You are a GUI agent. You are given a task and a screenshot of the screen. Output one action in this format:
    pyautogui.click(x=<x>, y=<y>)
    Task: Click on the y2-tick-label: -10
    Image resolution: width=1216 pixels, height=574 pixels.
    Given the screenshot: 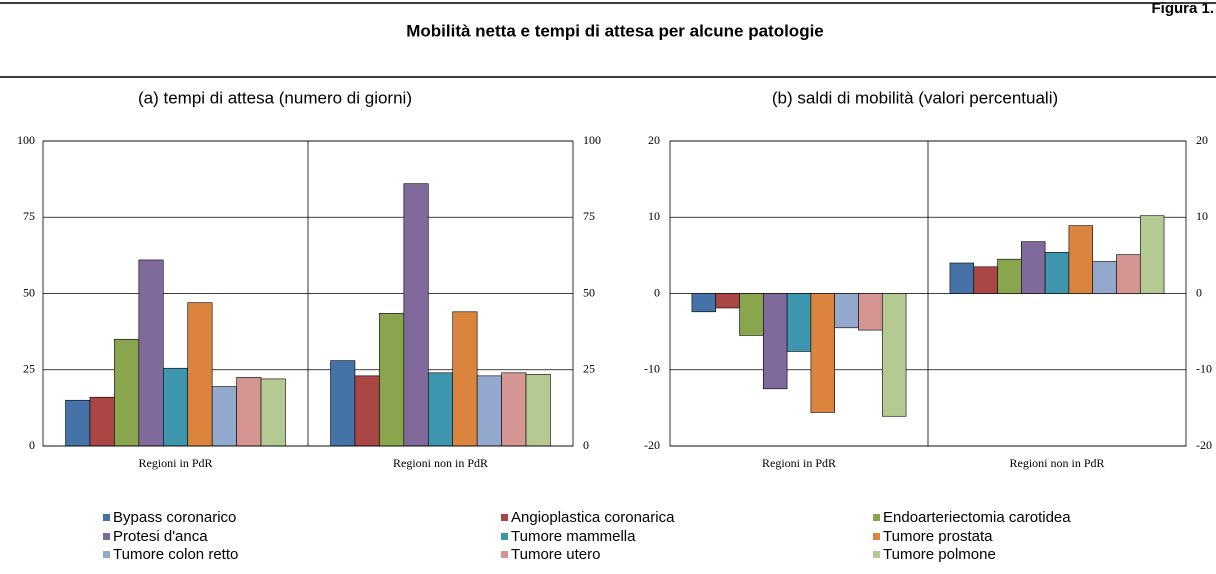 What is the action you would take?
    pyautogui.click(x=1204, y=369)
    